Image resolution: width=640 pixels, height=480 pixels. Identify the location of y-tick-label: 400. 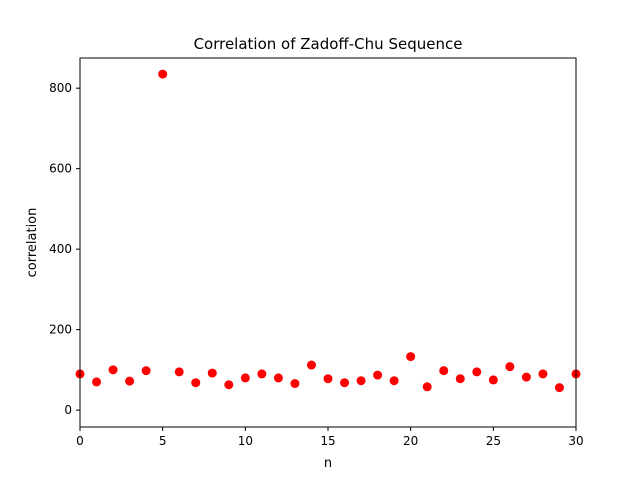
(60, 249).